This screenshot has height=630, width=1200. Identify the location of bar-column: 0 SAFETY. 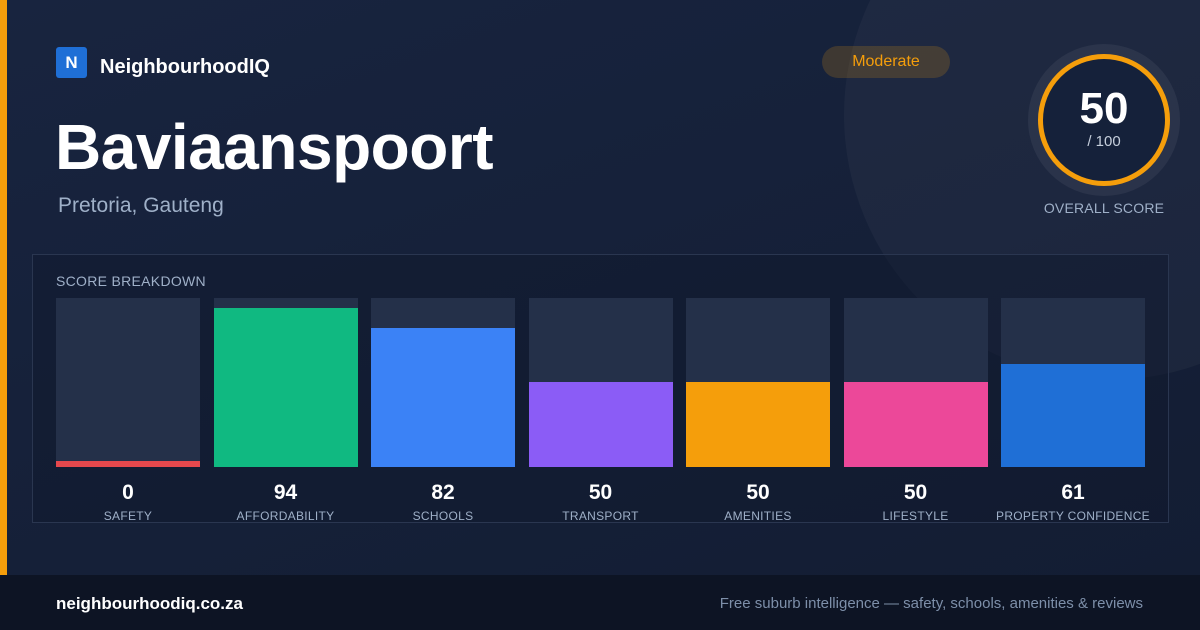
(128, 410).